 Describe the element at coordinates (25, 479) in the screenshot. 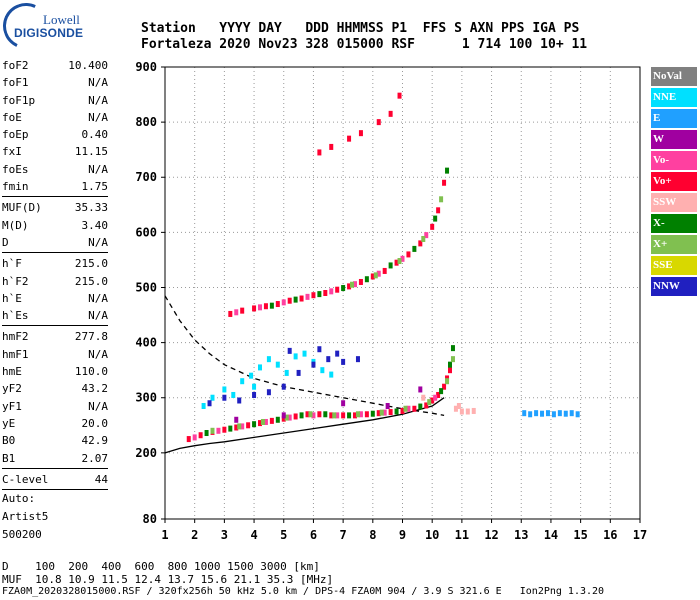

I see `param-name: C-level` at that location.